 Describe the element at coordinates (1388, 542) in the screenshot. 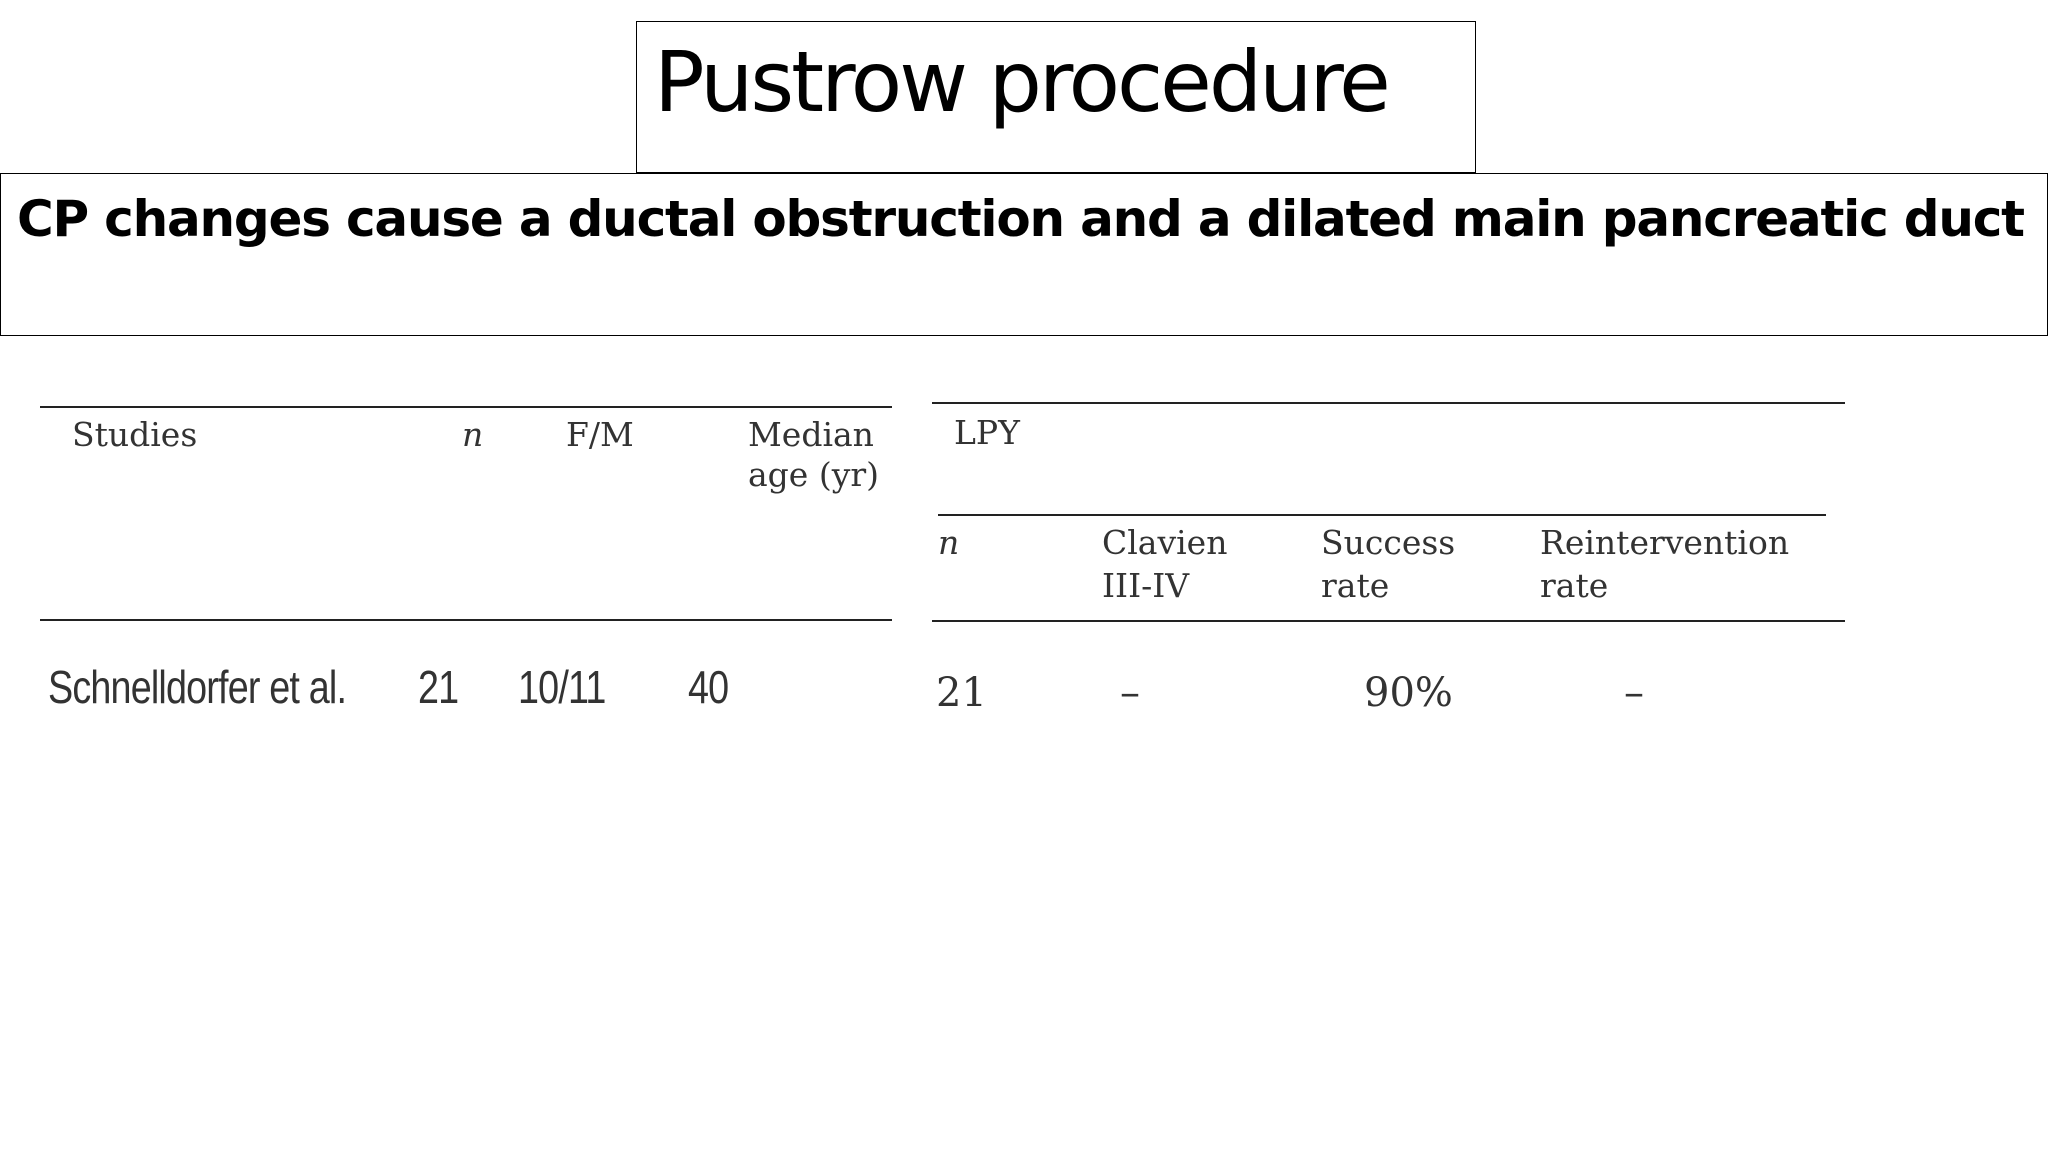

I see `header-success-line1: Success` at that location.